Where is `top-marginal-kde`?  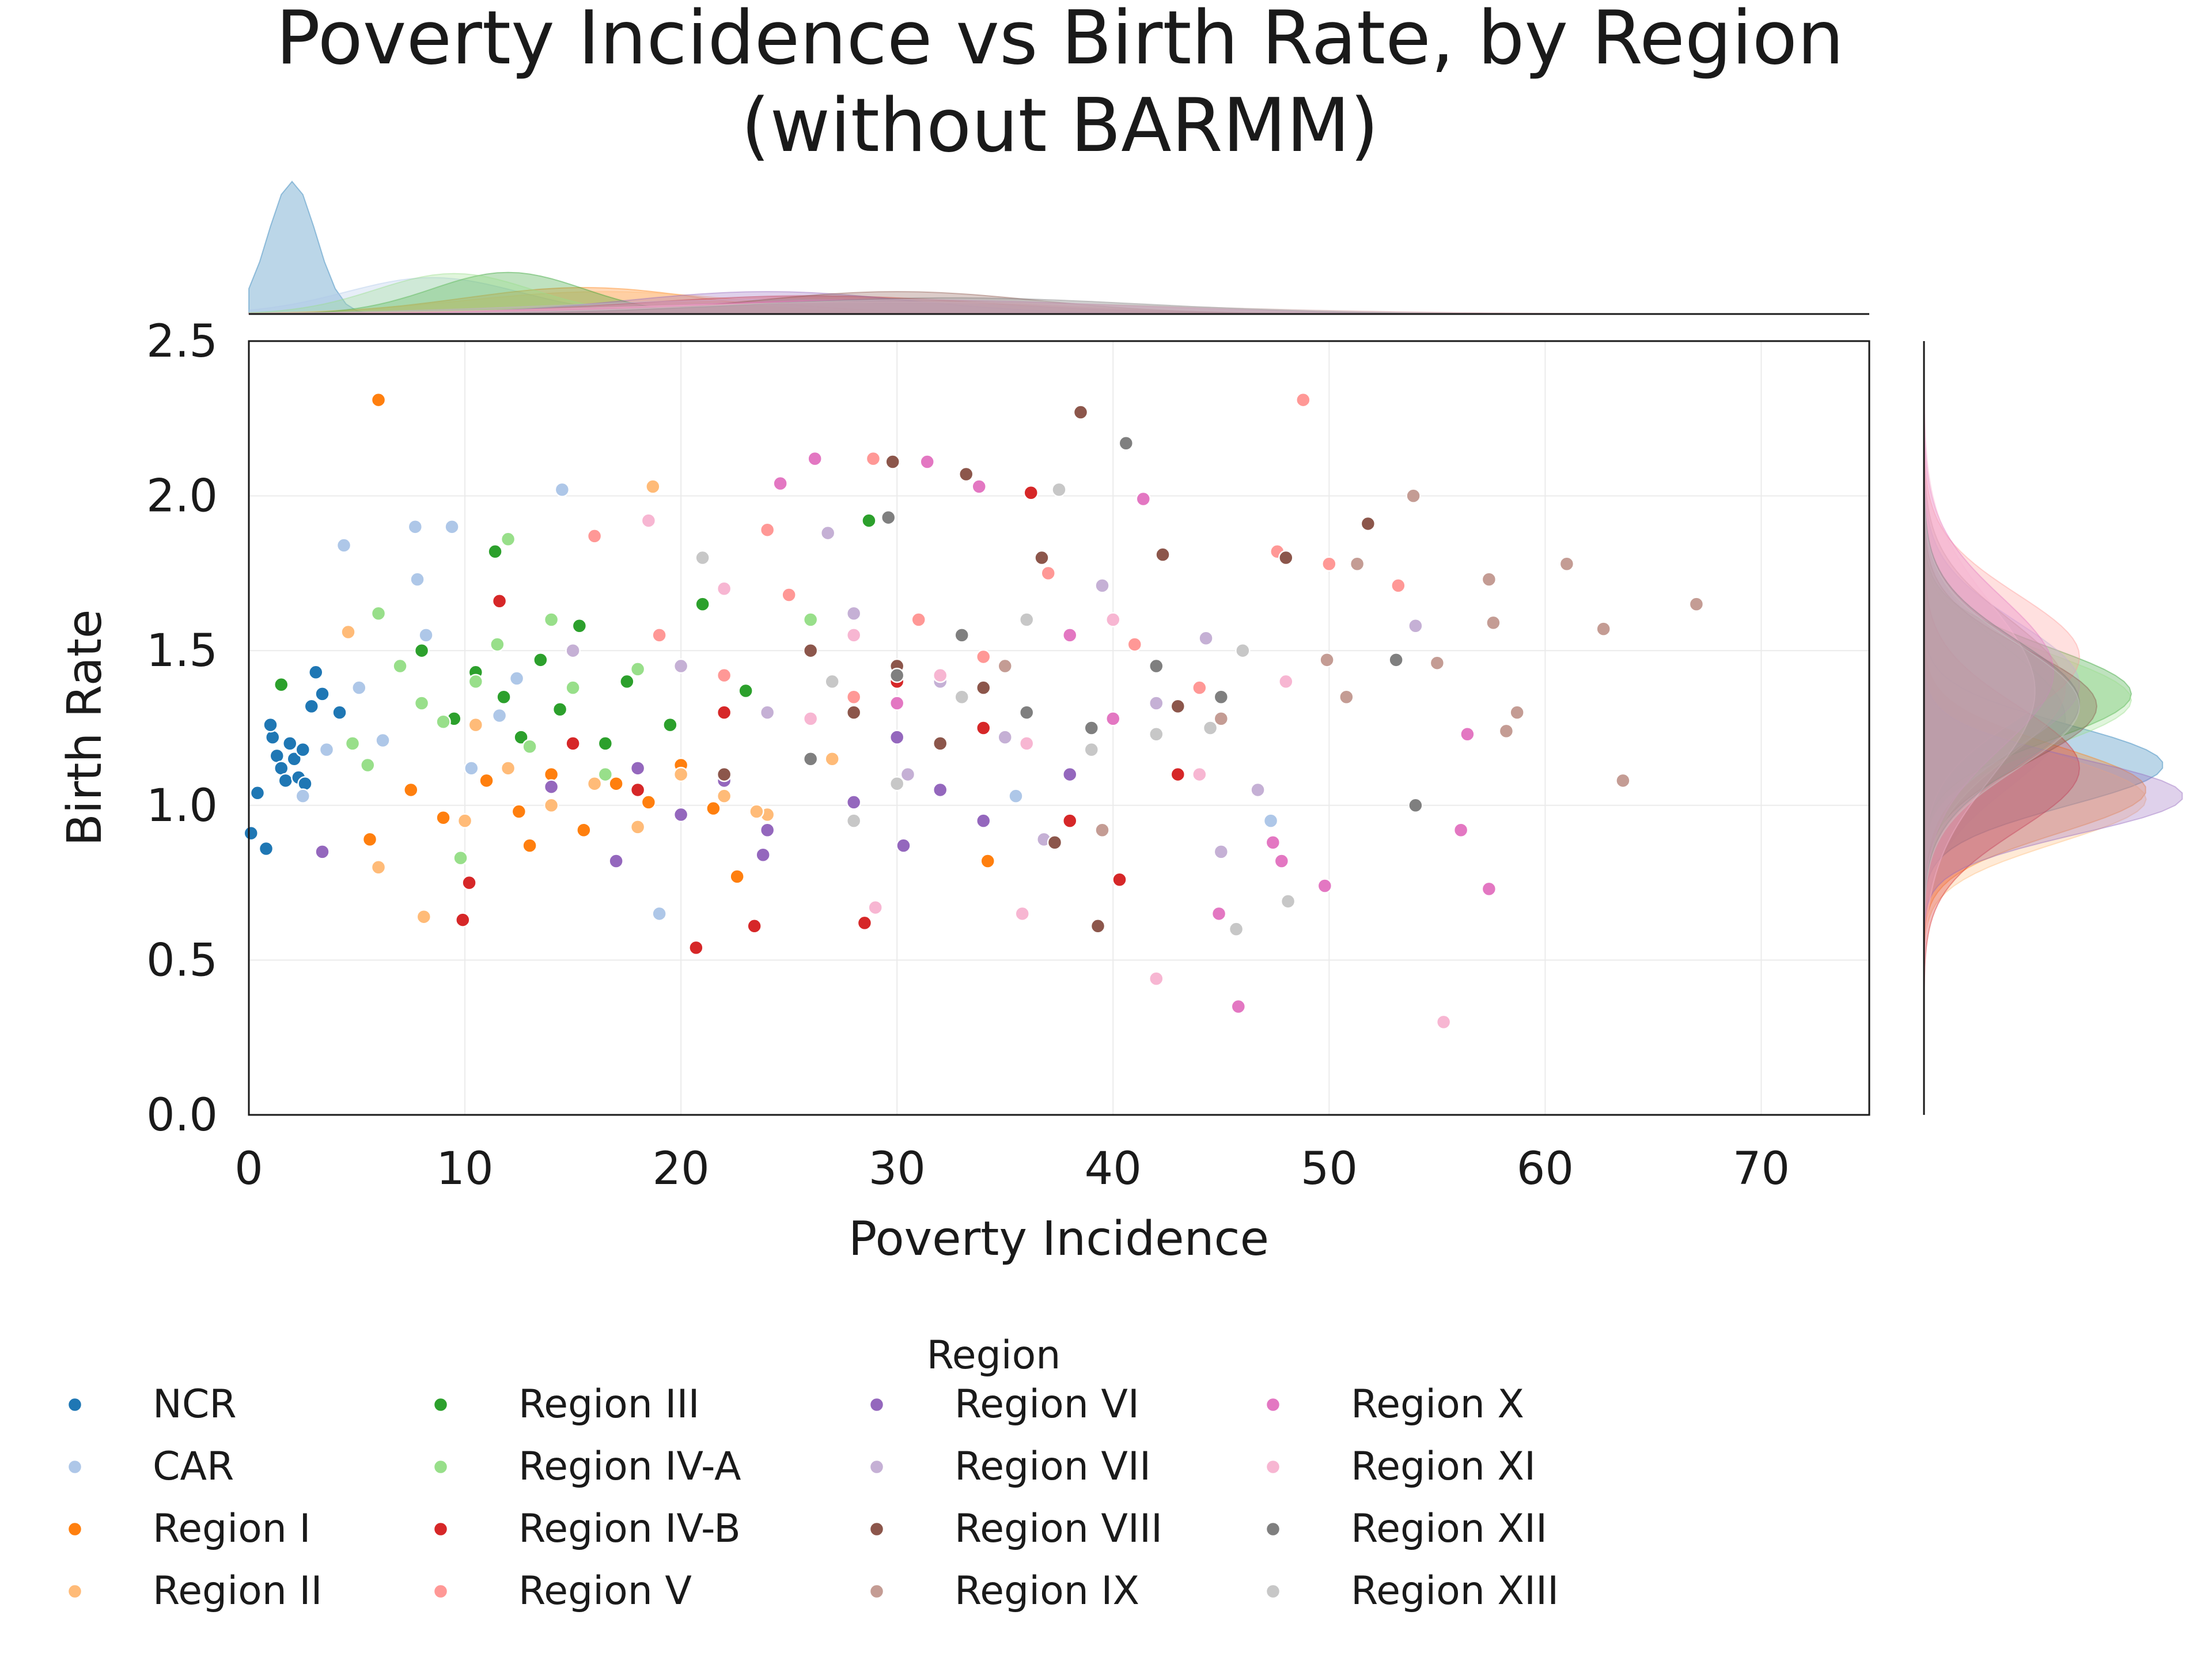
top-marginal-kde is located at coordinates (1058, 247).